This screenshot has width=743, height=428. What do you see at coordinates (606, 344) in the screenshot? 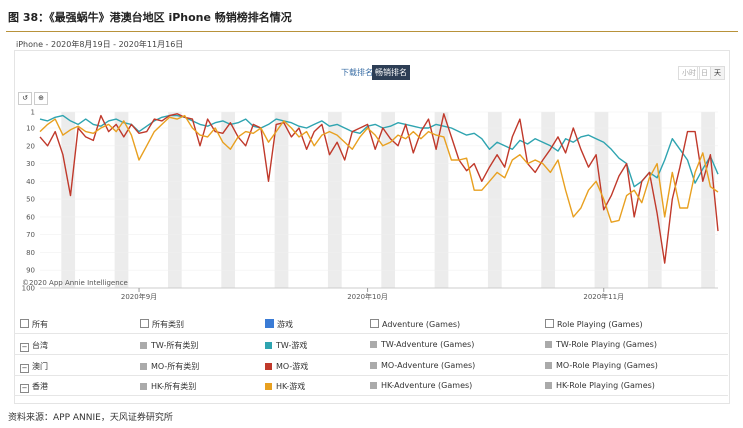
I see `legend-label: TW-Role Playing (Games)` at bounding box center [606, 344].